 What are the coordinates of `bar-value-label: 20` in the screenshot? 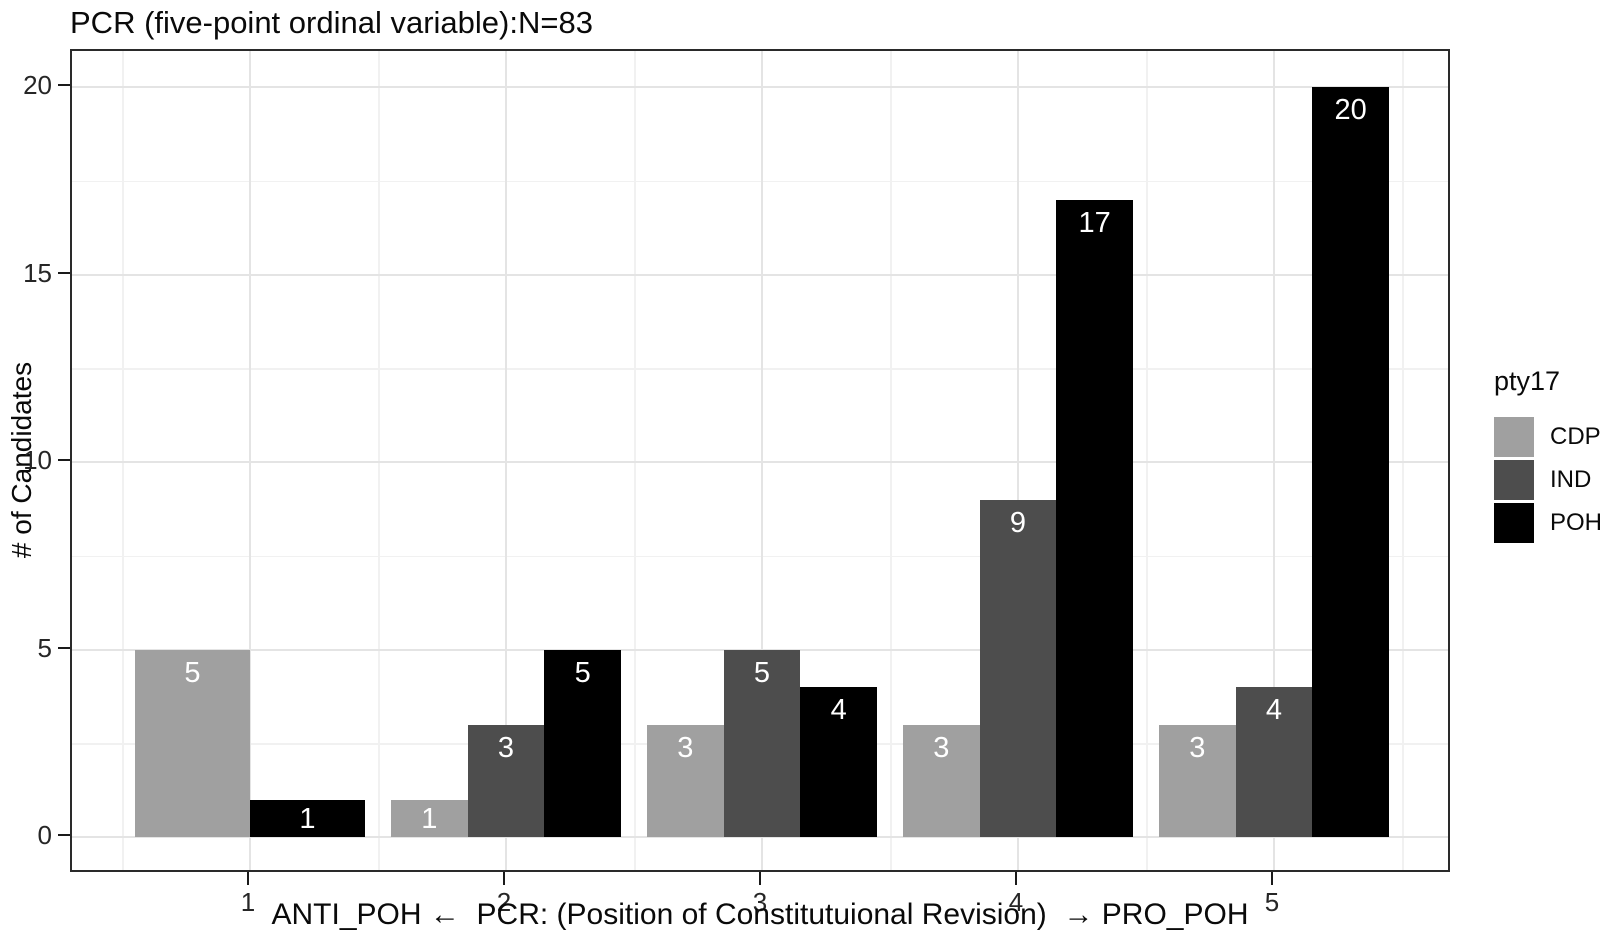 It's located at (1350, 110).